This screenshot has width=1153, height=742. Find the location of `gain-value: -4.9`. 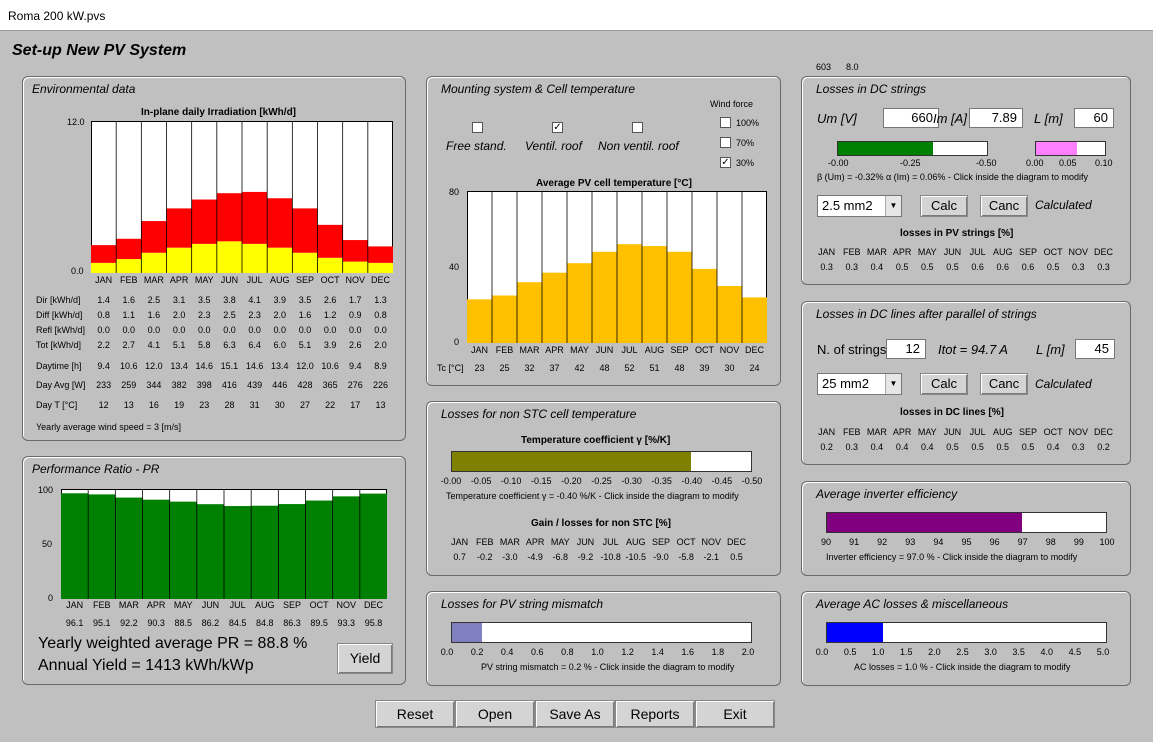

gain-value: -4.9 is located at coordinates (535, 557).